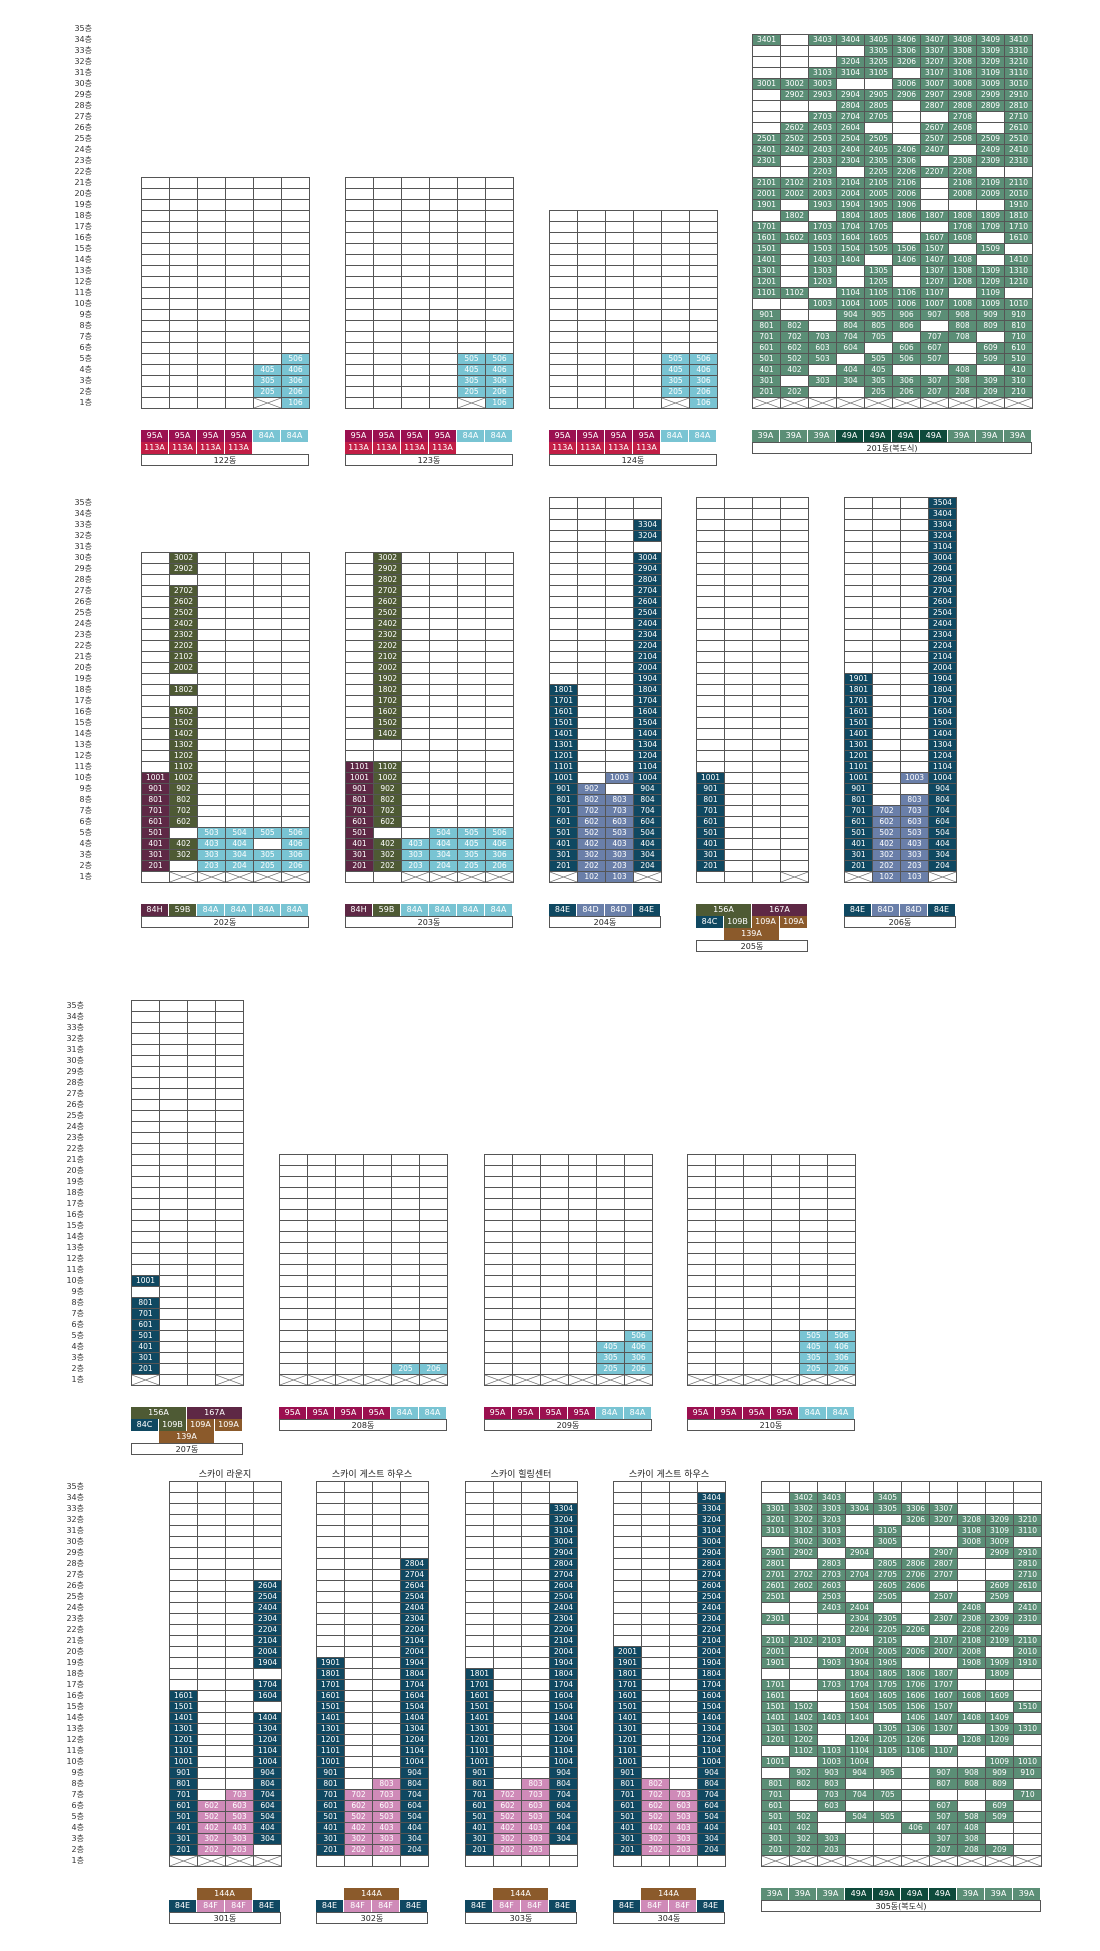 The height and width of the screenshot is (1951, 1100). What do you see at coordinates (879, 370) in the screenshot?
I see `unit-cell: 405` at bounding box center [879, 370].